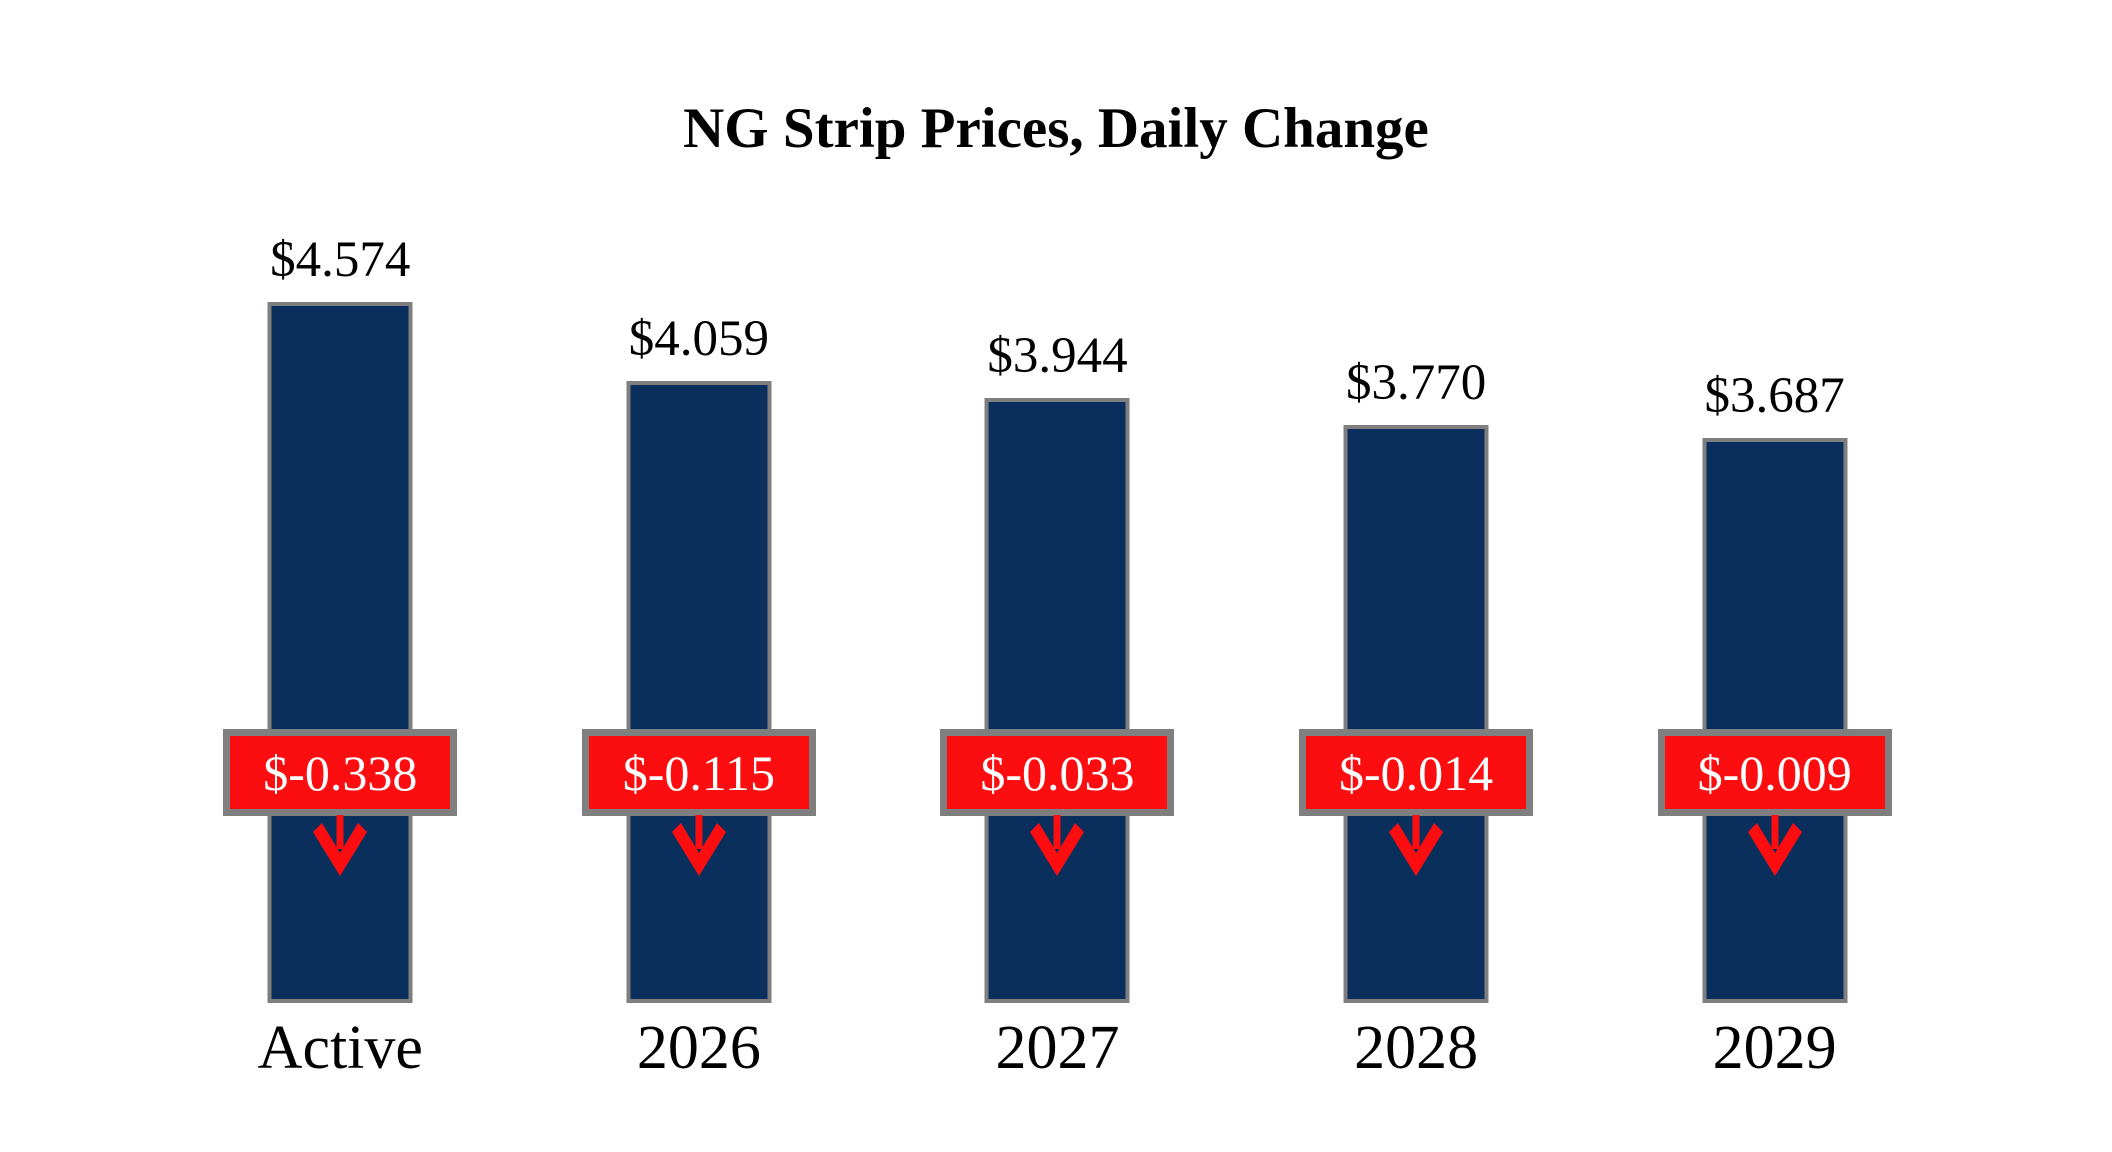 Image resolution: width=2112 pixels, height=1152 pixels. I want to click on bar-value-label: $3.770, so click(1416, 383).